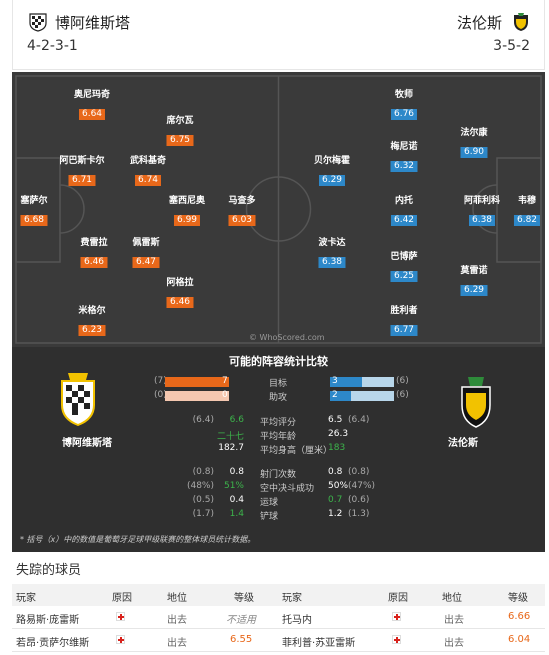 The width and height of the screenshot is (549, 655). I want to click on stat-away-league-avg: (0.8), so click(359, 472).